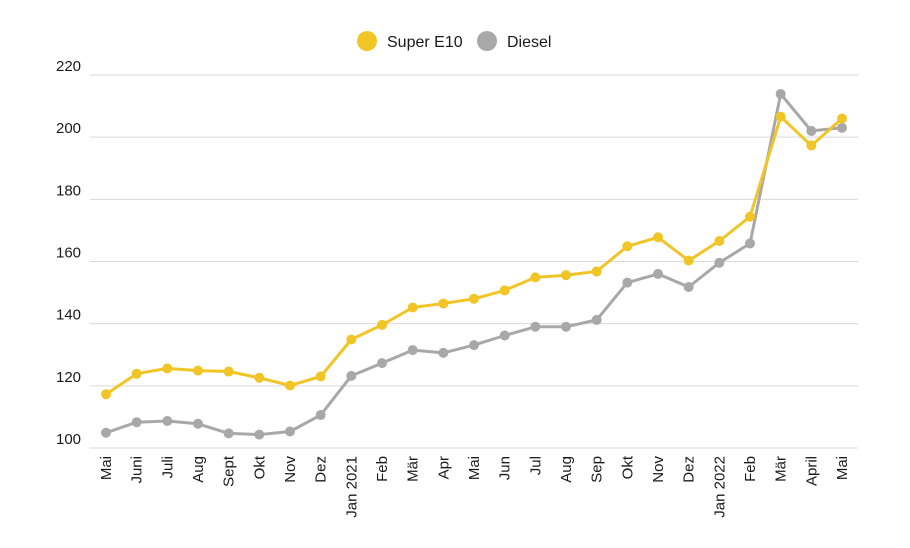 Image resolution: width=910 pixels, height=548 pixels. Describe the element at coordinates (443, 467) in the screenshot. I see `x-tick-label: Apr` at that location.